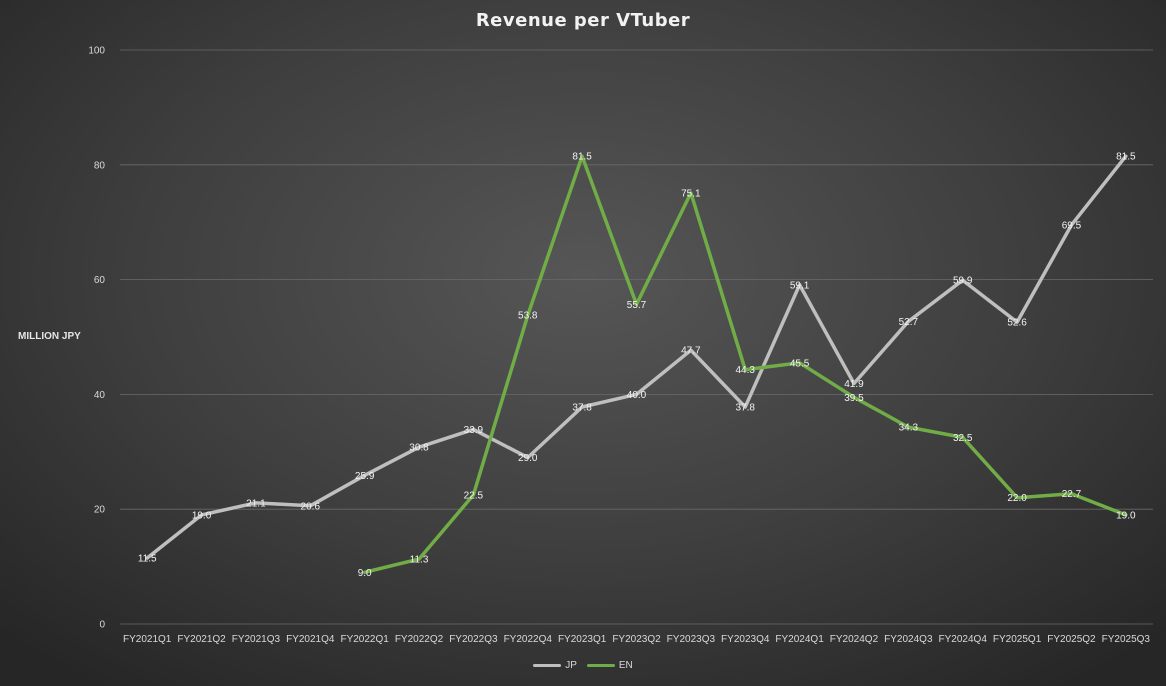 Image resolution: width=1166 pixels, height=686 pixels. Describe the element at coordinates (582, 157) in the screenshot. I see `data-label-en: 81.5` at that location.